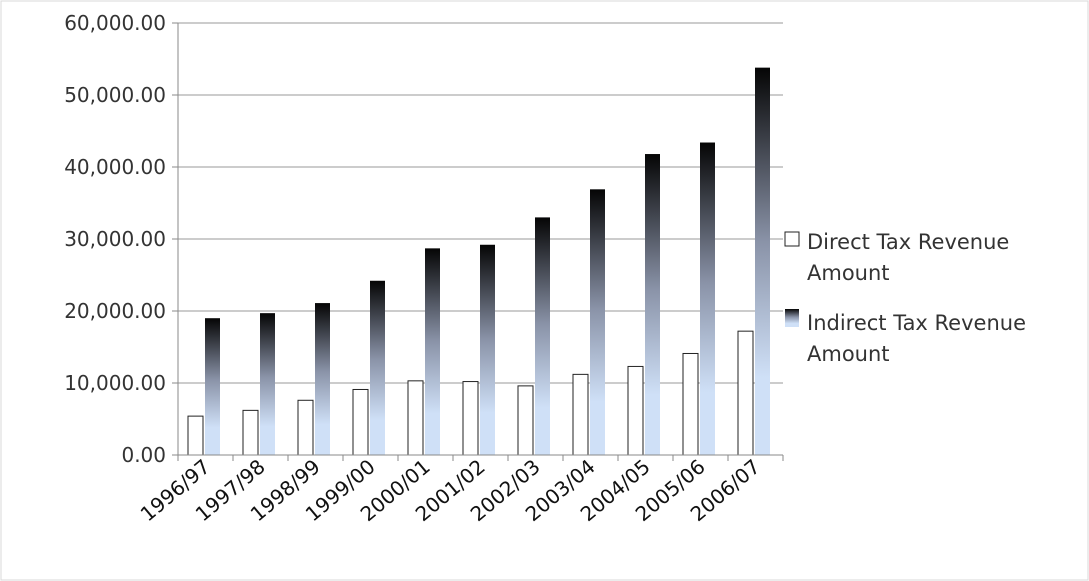 This screenshot has width=1089, height=581. Describe the element at coordinates (908, 242) in the screenshot. I see `legend-label-direct: Direct Tax Revenue` at that location.